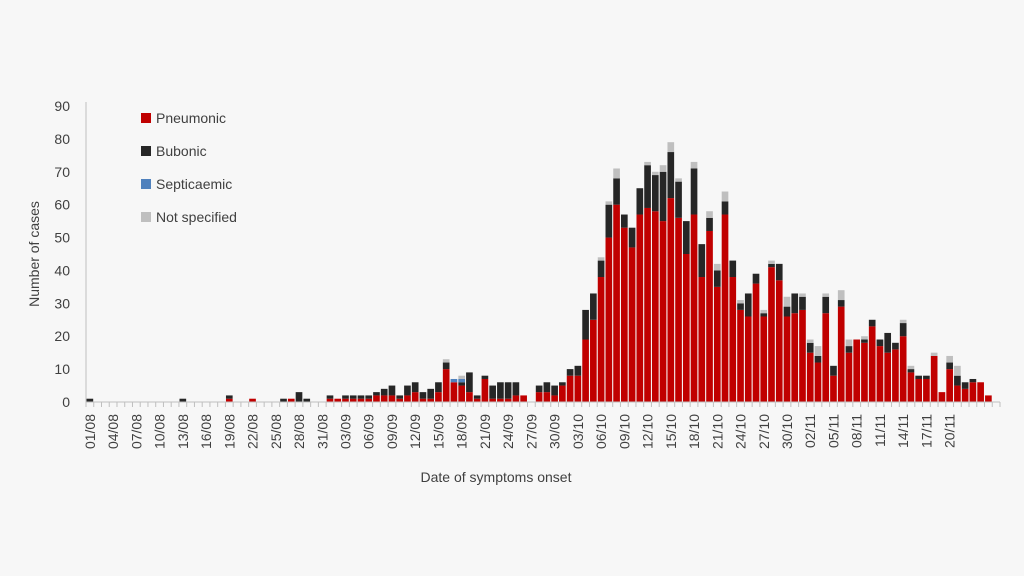 The width and height of the screenshot is (1024, 576). What do you see at coordinates (671, 431) in the screenshot?
I see `x-tick-label: 15/10` at bounding box center [671, 431].